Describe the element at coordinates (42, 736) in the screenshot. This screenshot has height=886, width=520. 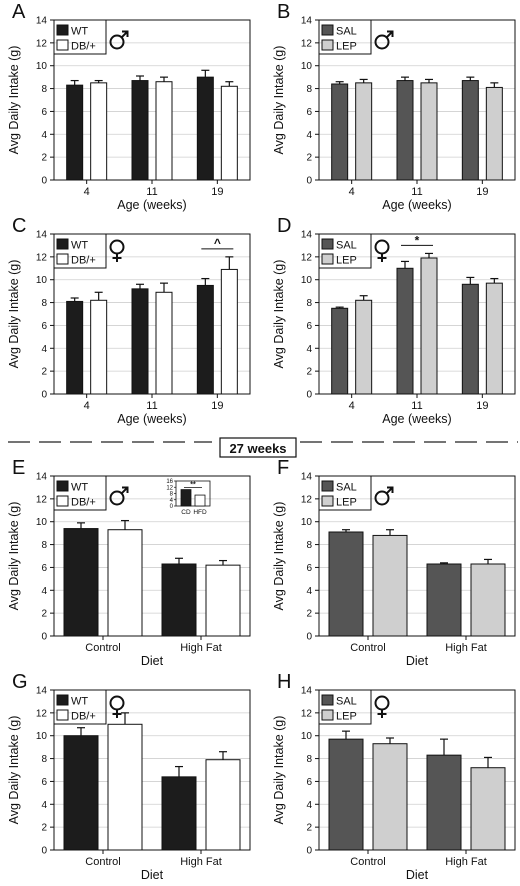
I see `y-tick-label-g: 10` at that location.